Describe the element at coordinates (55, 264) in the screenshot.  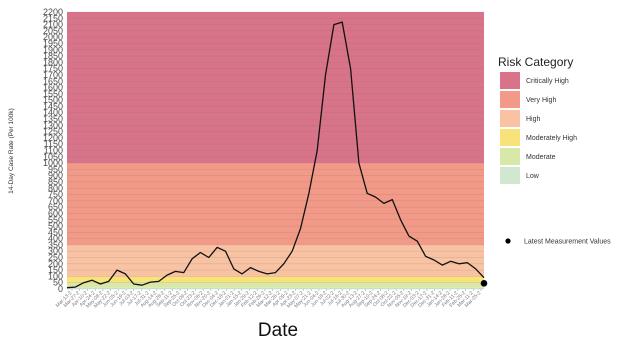
I see `y-tick-label: 200` at that location.